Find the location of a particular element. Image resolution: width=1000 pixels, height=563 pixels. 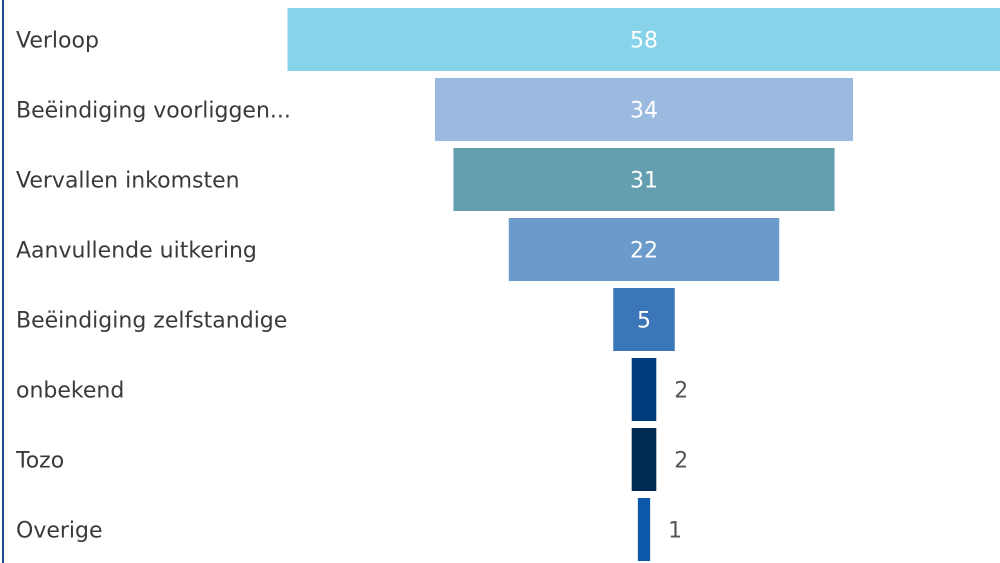

category-label: onbekend is located at coordinates (70, 391).